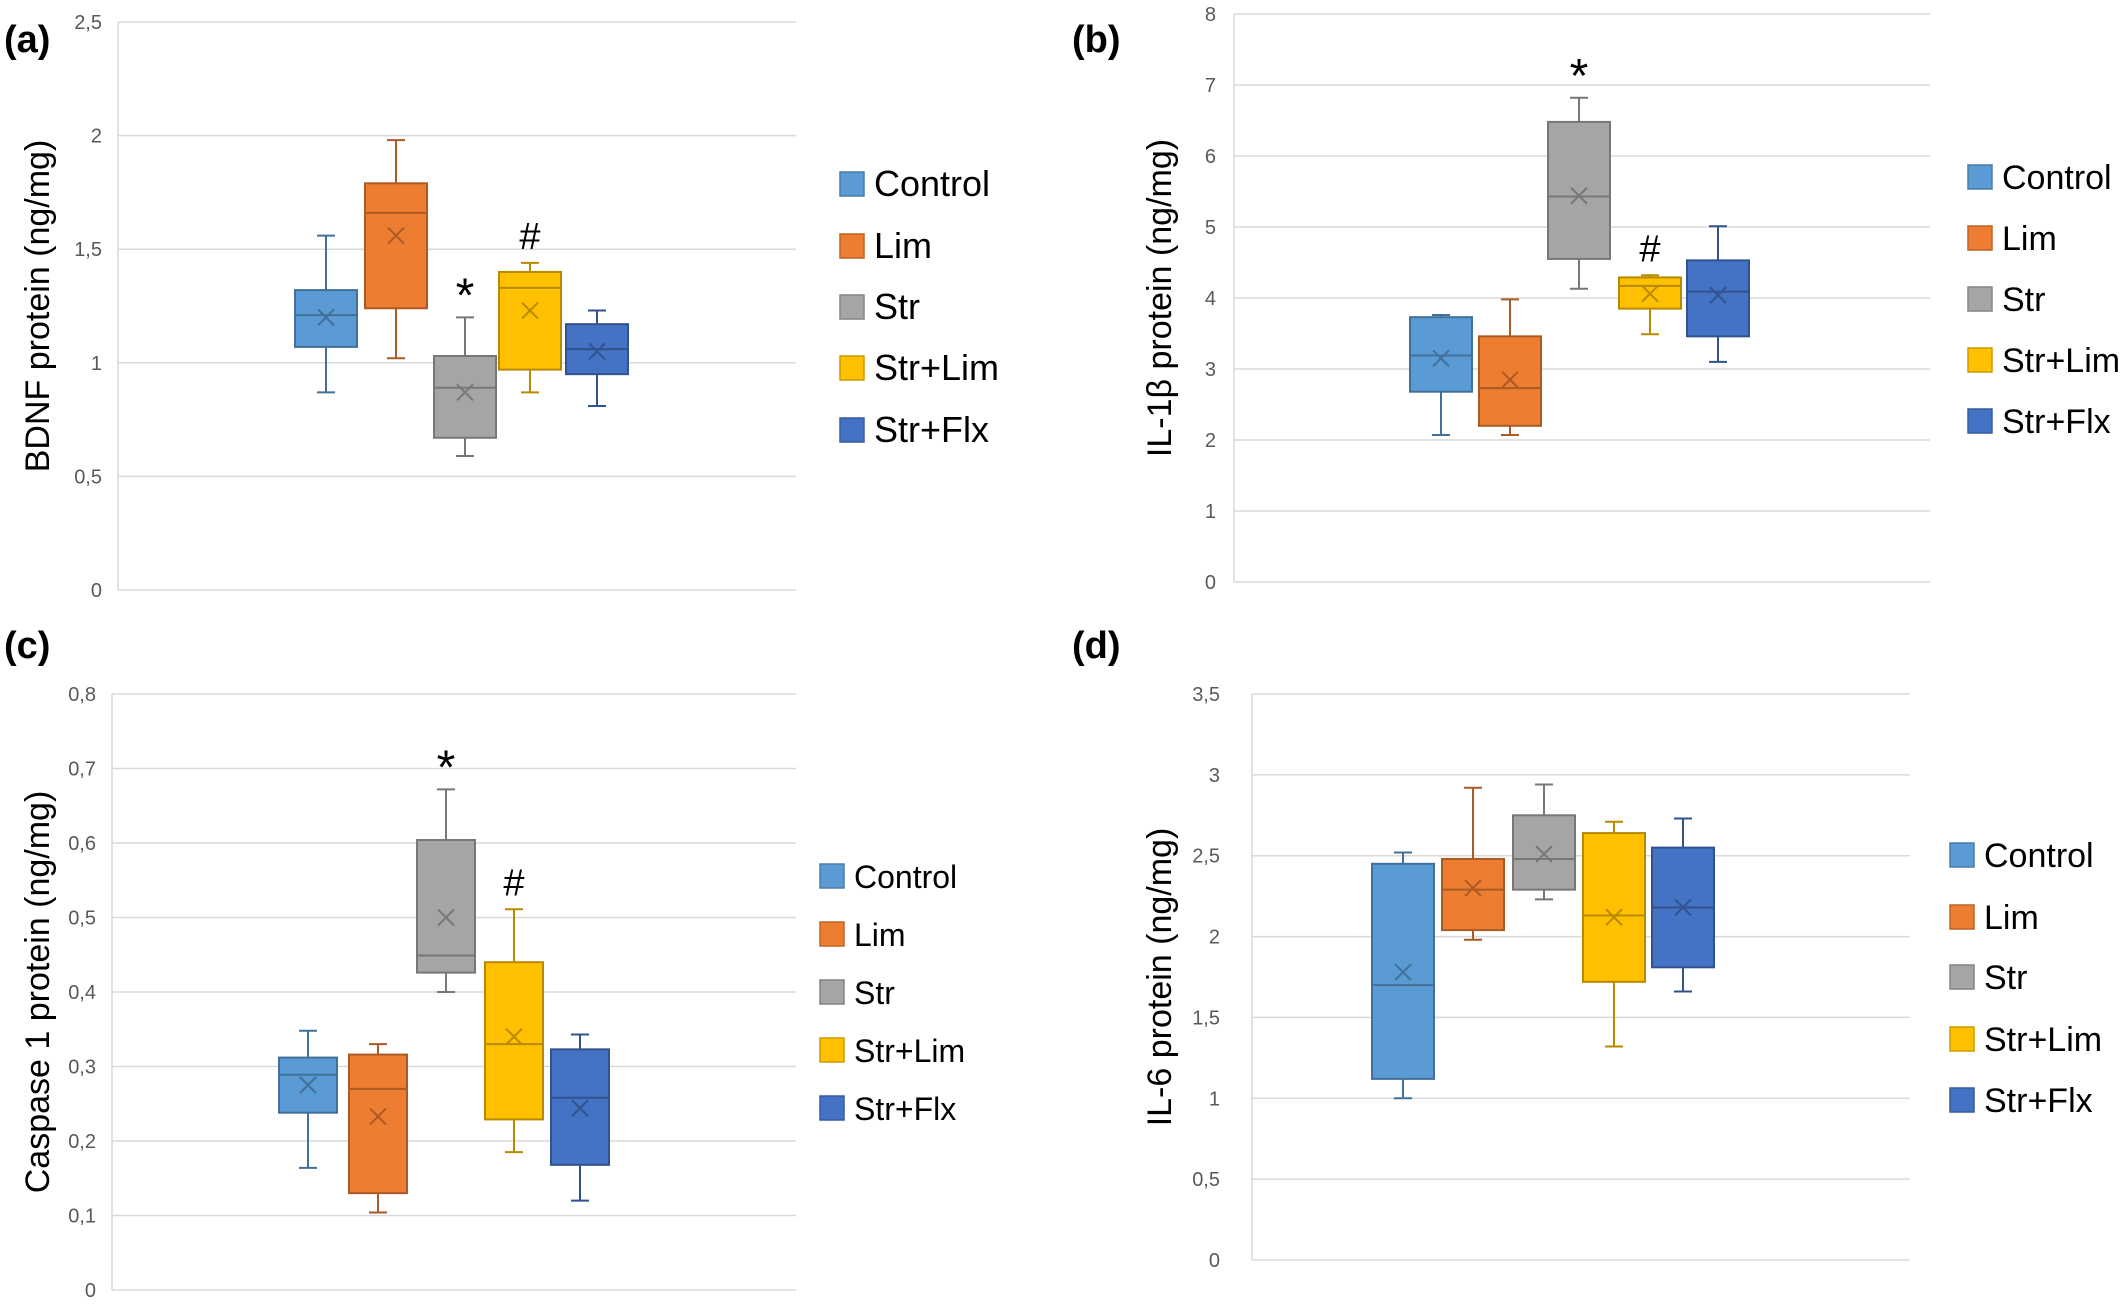 The image size is (2128, 1304). Describe the element at coordinates (82, 695) in the screenshot. I see `y-tick-label: 0,8` at that location.